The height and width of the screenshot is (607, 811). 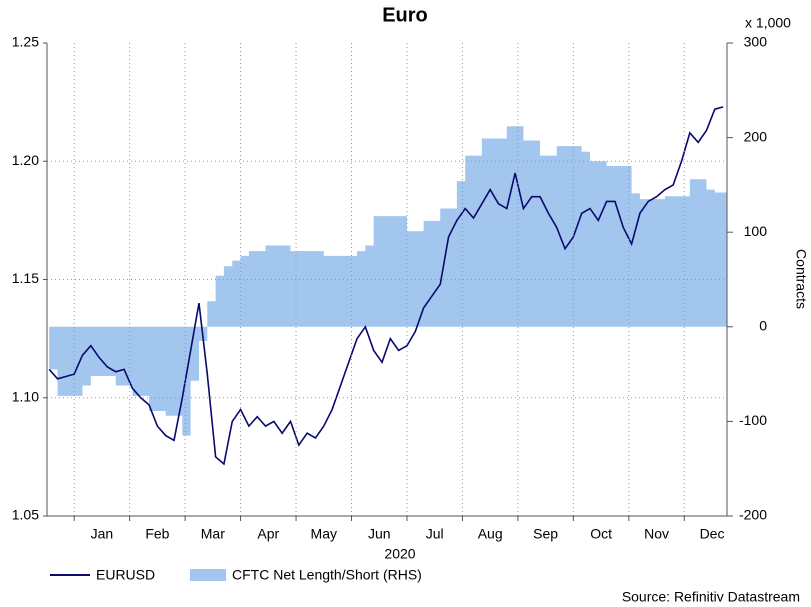 I want to click on x-tick-label: Jul, so click(x=435, y=534).